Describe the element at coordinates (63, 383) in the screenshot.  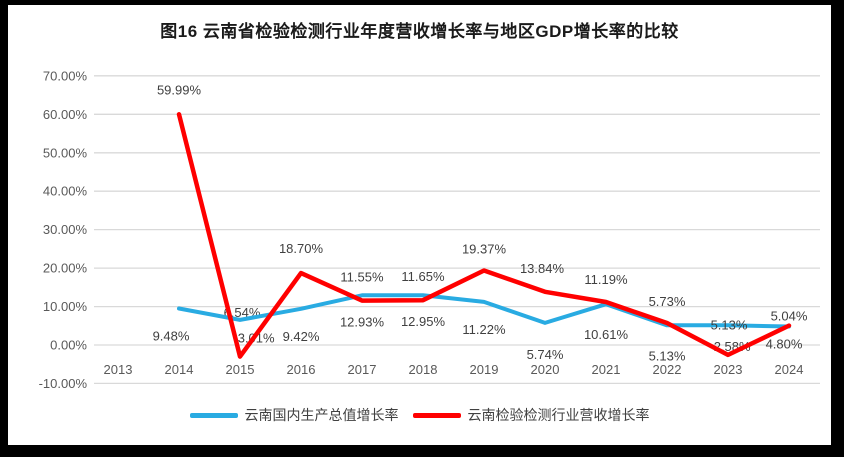
I see `y-axis-label: -10.00%` at that location.